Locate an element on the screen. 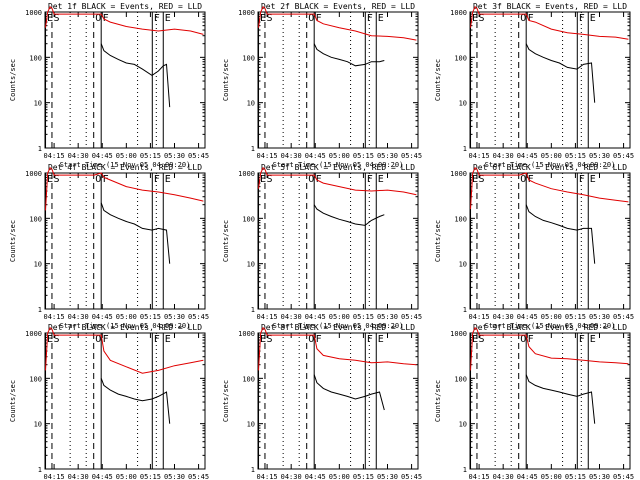 This screenshot has height=480, width=640. panel-title: Det 9f BLACK = Events, RED = LLD is located at coordinates (550, 327).